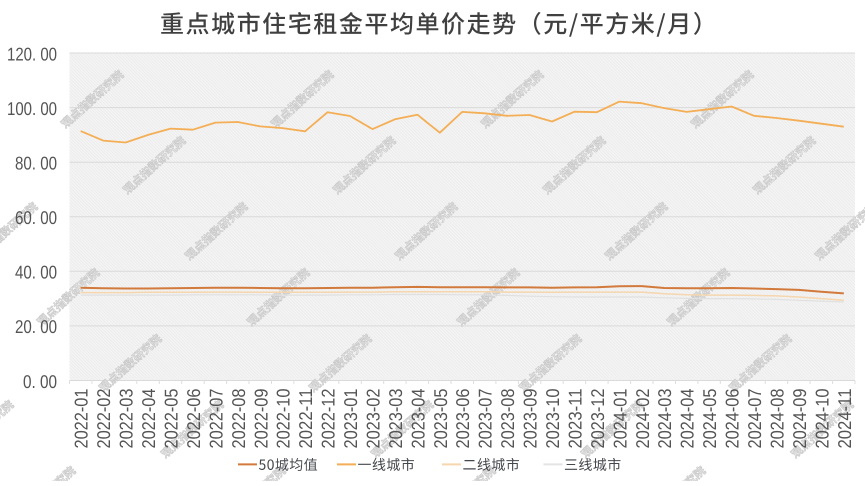  I want to click on svg-text: 2023-08, so click(507, 419).